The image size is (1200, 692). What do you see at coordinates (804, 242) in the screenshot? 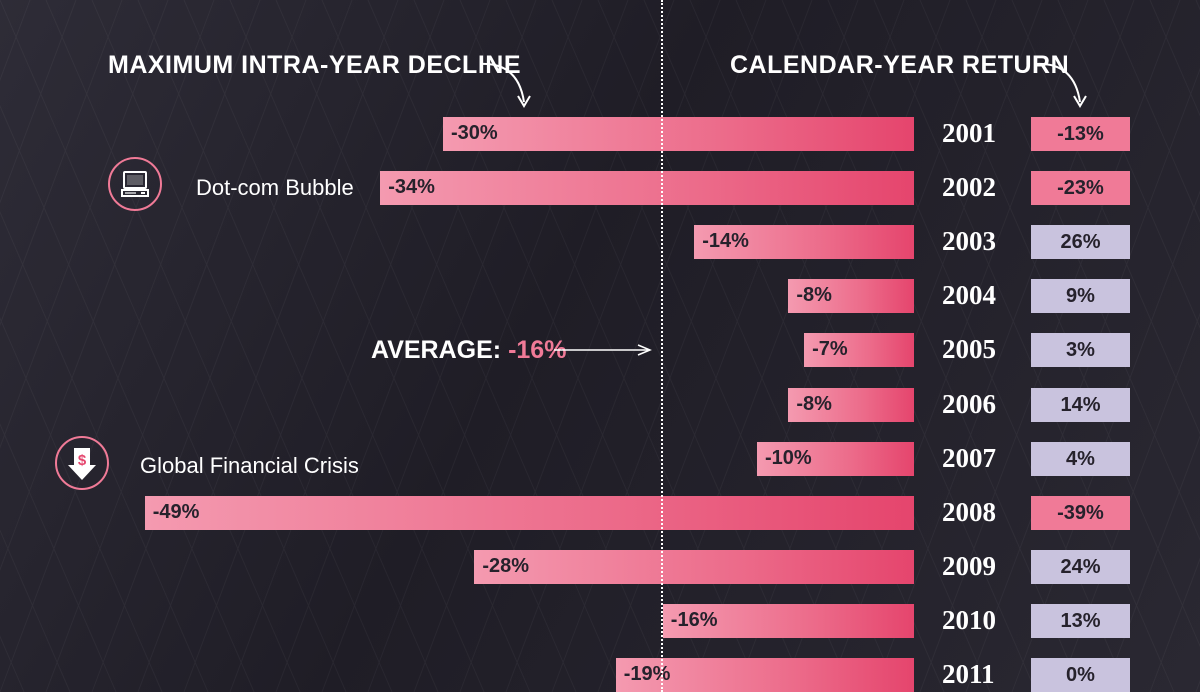
I see `decline-bar-2003: -14%` at bounding box center [804, 242].